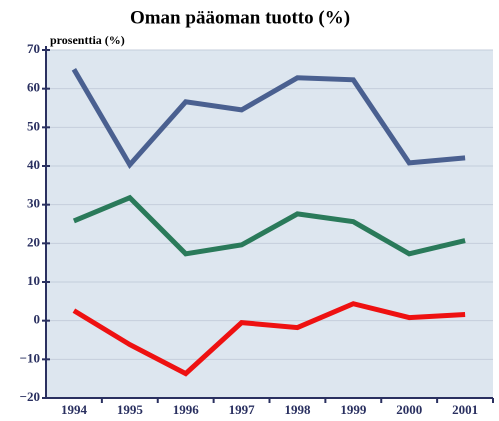 The width and height of the screenshot is (499, 421). What do you see at coordinates (465, 409) in the screenshot?
I see `x-tick-label: 2001` at bounding box center [465, 409].